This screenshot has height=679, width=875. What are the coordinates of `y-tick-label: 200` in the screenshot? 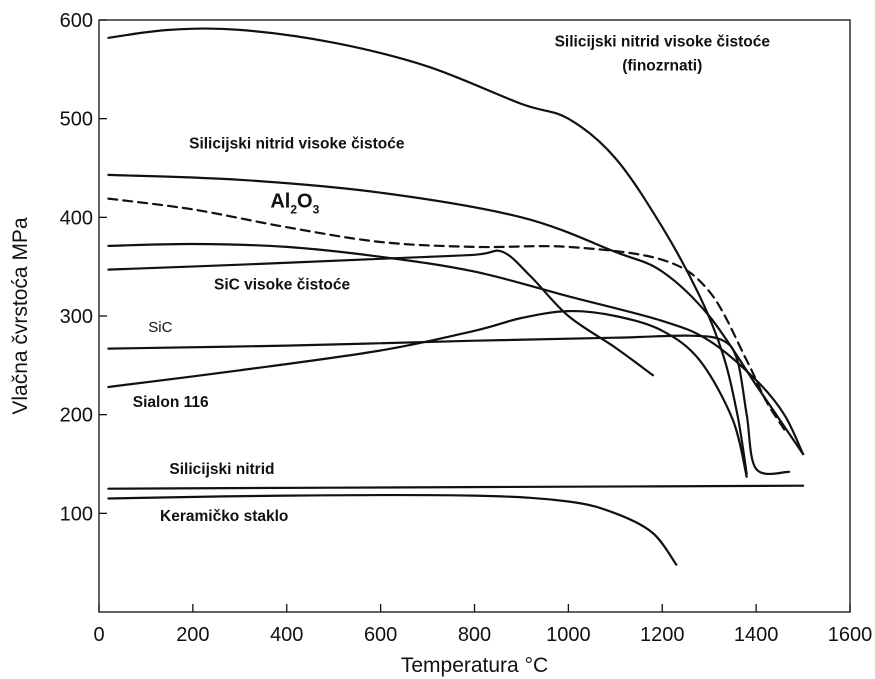 It's located at (76, 416).